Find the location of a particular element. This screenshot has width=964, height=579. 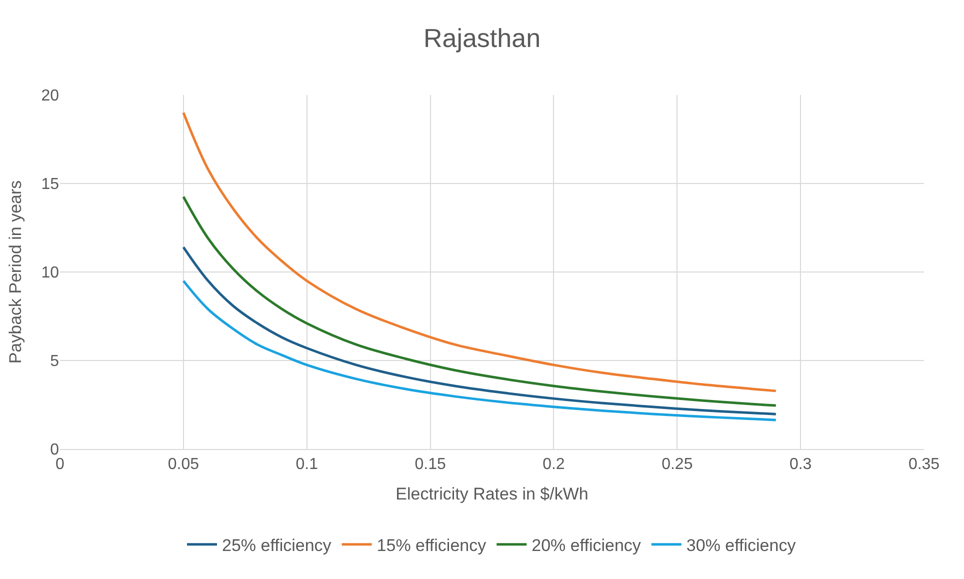

x-tick-label: 0.3 is located at coordinates (800, 465).